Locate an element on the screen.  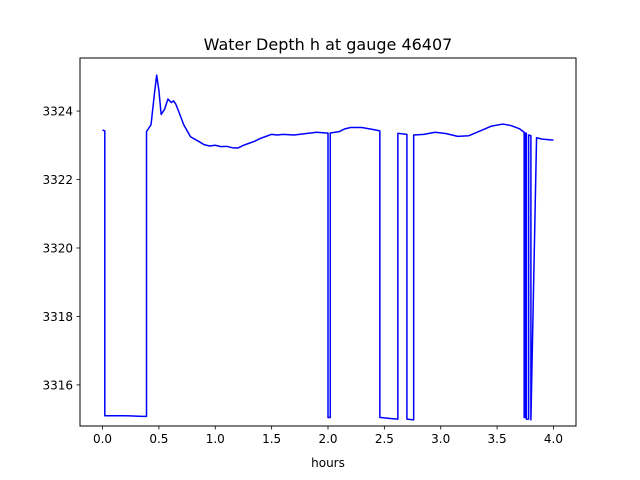
y-tick-label: 3318 is located at coordinates (57, 317).